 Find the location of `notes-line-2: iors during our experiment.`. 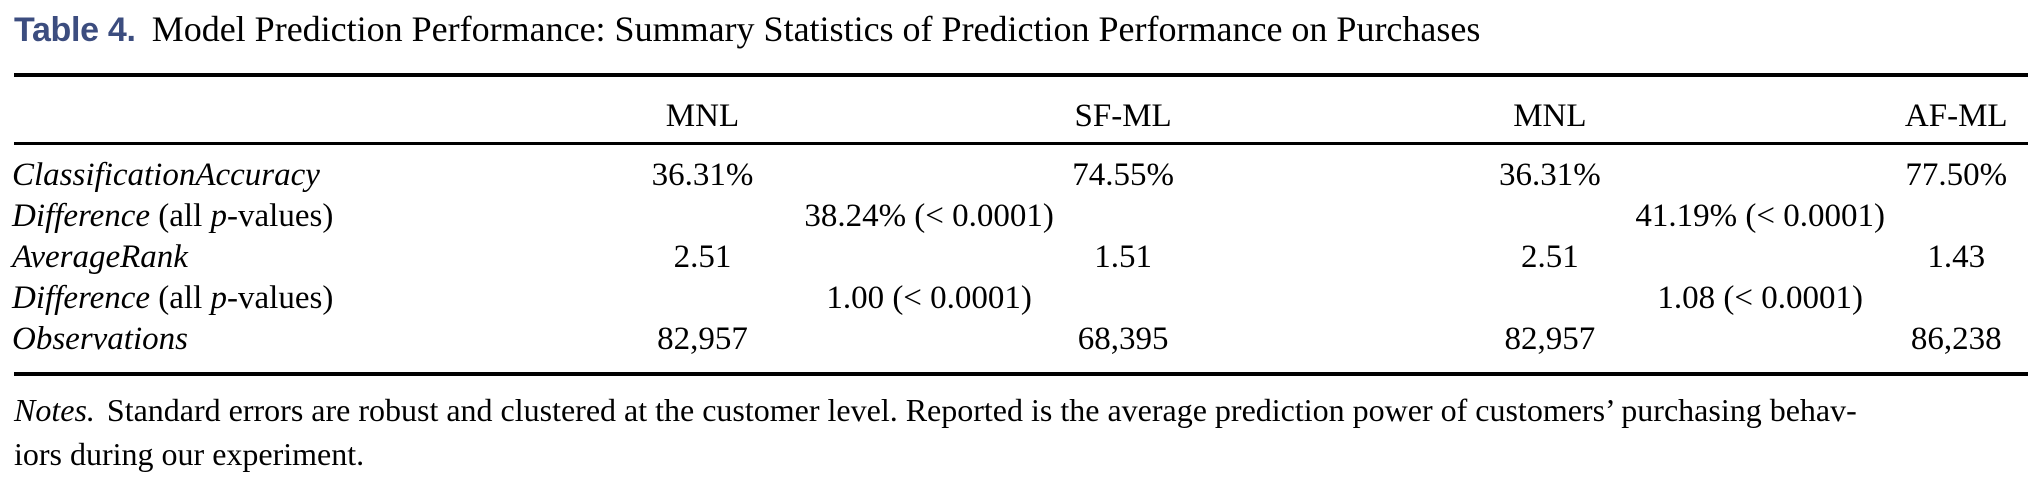

notes-line-2: iors during our experiment. is located at coordinates (1021, 454).